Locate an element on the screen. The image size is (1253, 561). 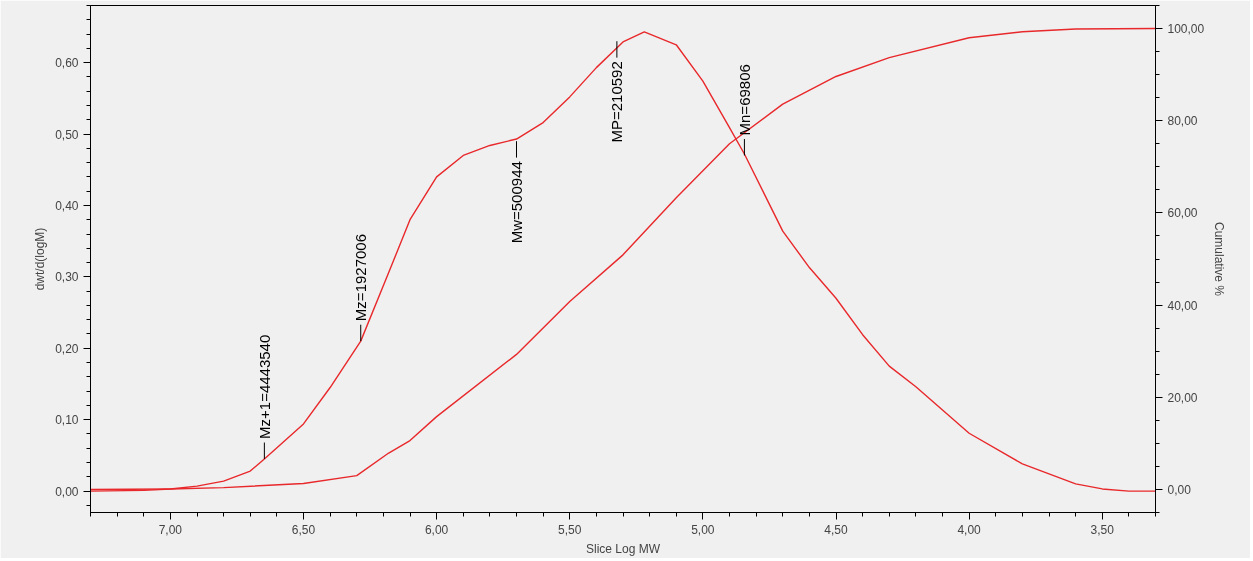
annotation: Mz=1927006 is located at coordinates (361, 277).